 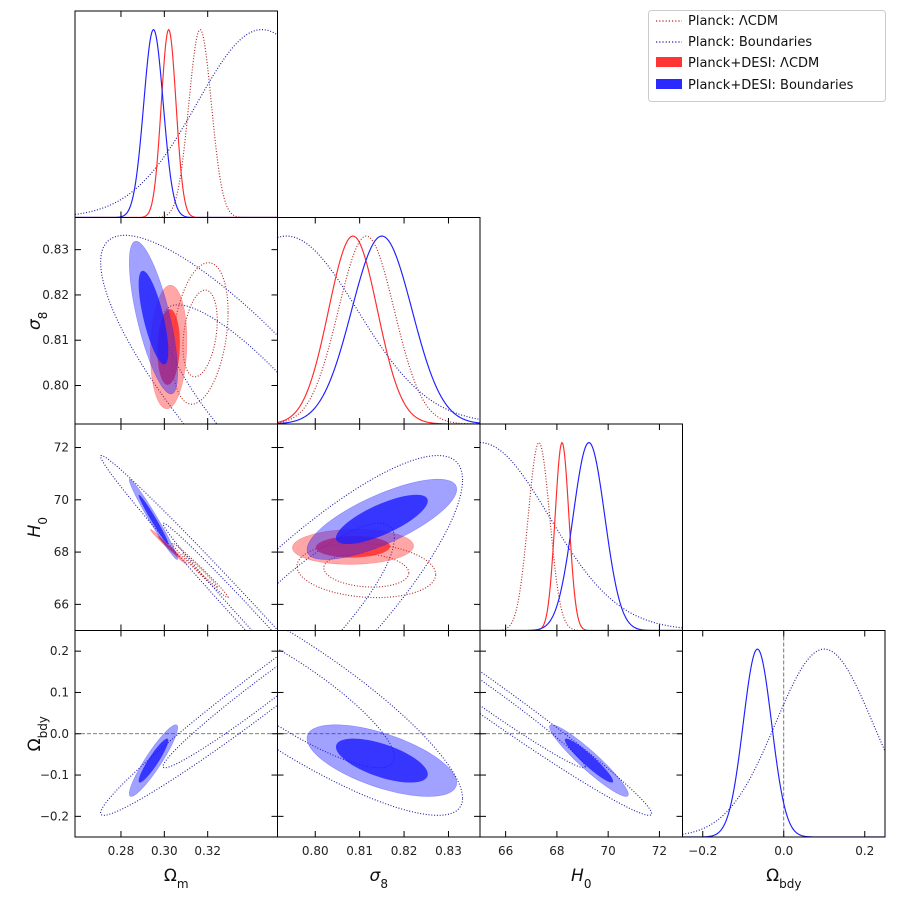 I want to click on series-0-s8-vs-H0-2sigma, so click(x=366, y=570).